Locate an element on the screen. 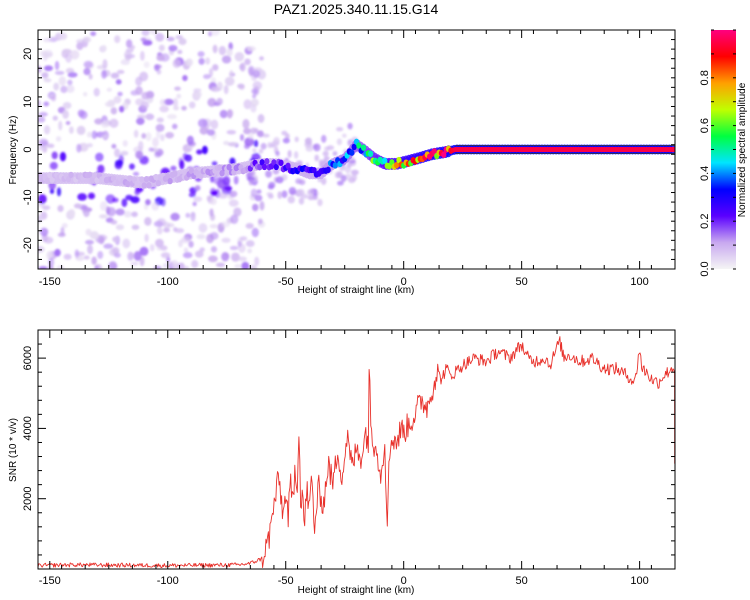 The height and width of the screenshot is (600, 750). snr-y-axis-title: SNR (10 * v/v) is located at coordinates (13, 450).